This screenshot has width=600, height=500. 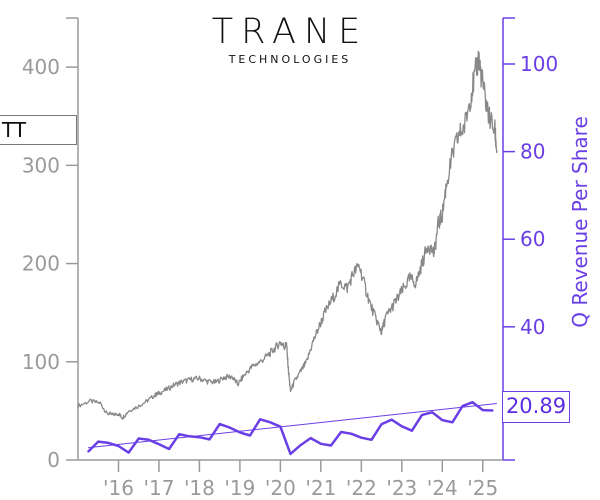 I want to click on right-axis-title: Q Revenue Per Share, so click(x=580, y=222).